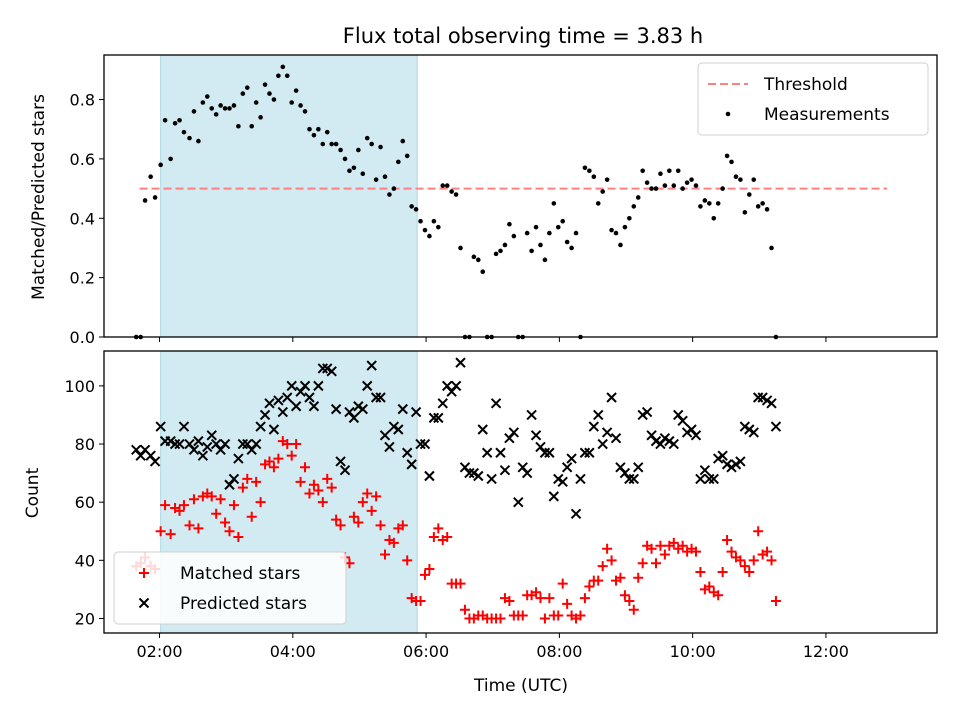 Image resolution: width=960 pixels, height=720 pixels. I want to click on top-legend, so click(813, 99).